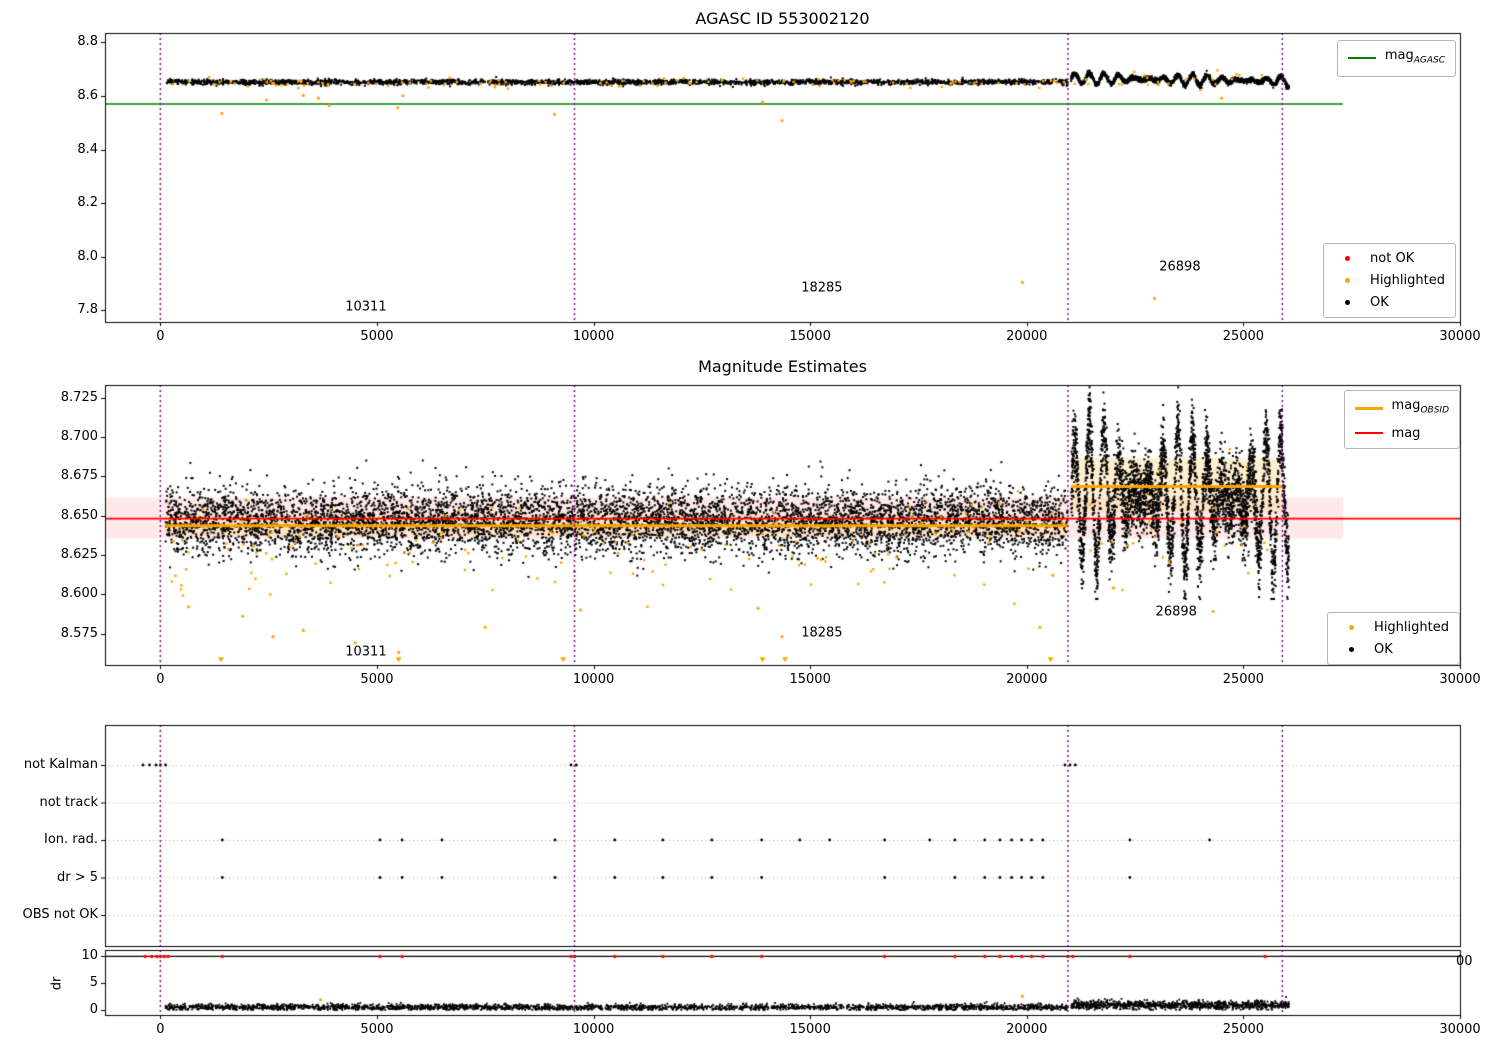  I want to click on mag-obsid-line-sample-icon, so click(1368, 408).